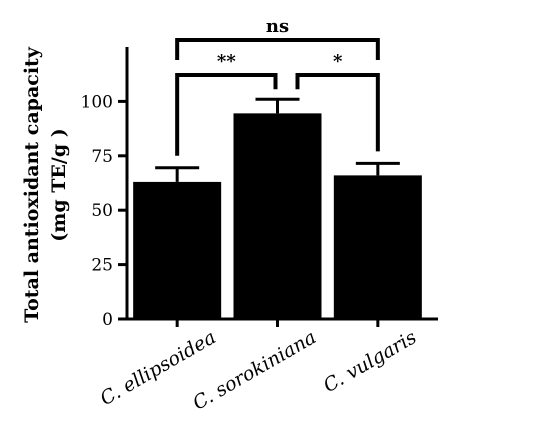  I want to click on x-tick-label: C. vulgaris, so click(370, 361).